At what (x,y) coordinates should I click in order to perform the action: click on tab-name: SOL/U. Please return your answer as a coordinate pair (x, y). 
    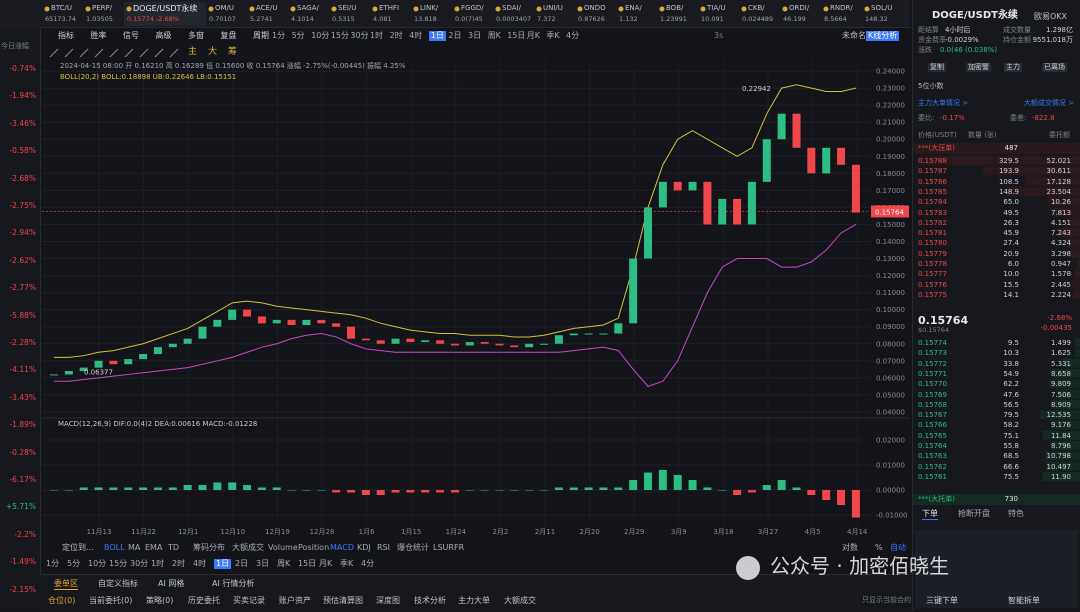
    Looking at the image, I should click on (881, 8).